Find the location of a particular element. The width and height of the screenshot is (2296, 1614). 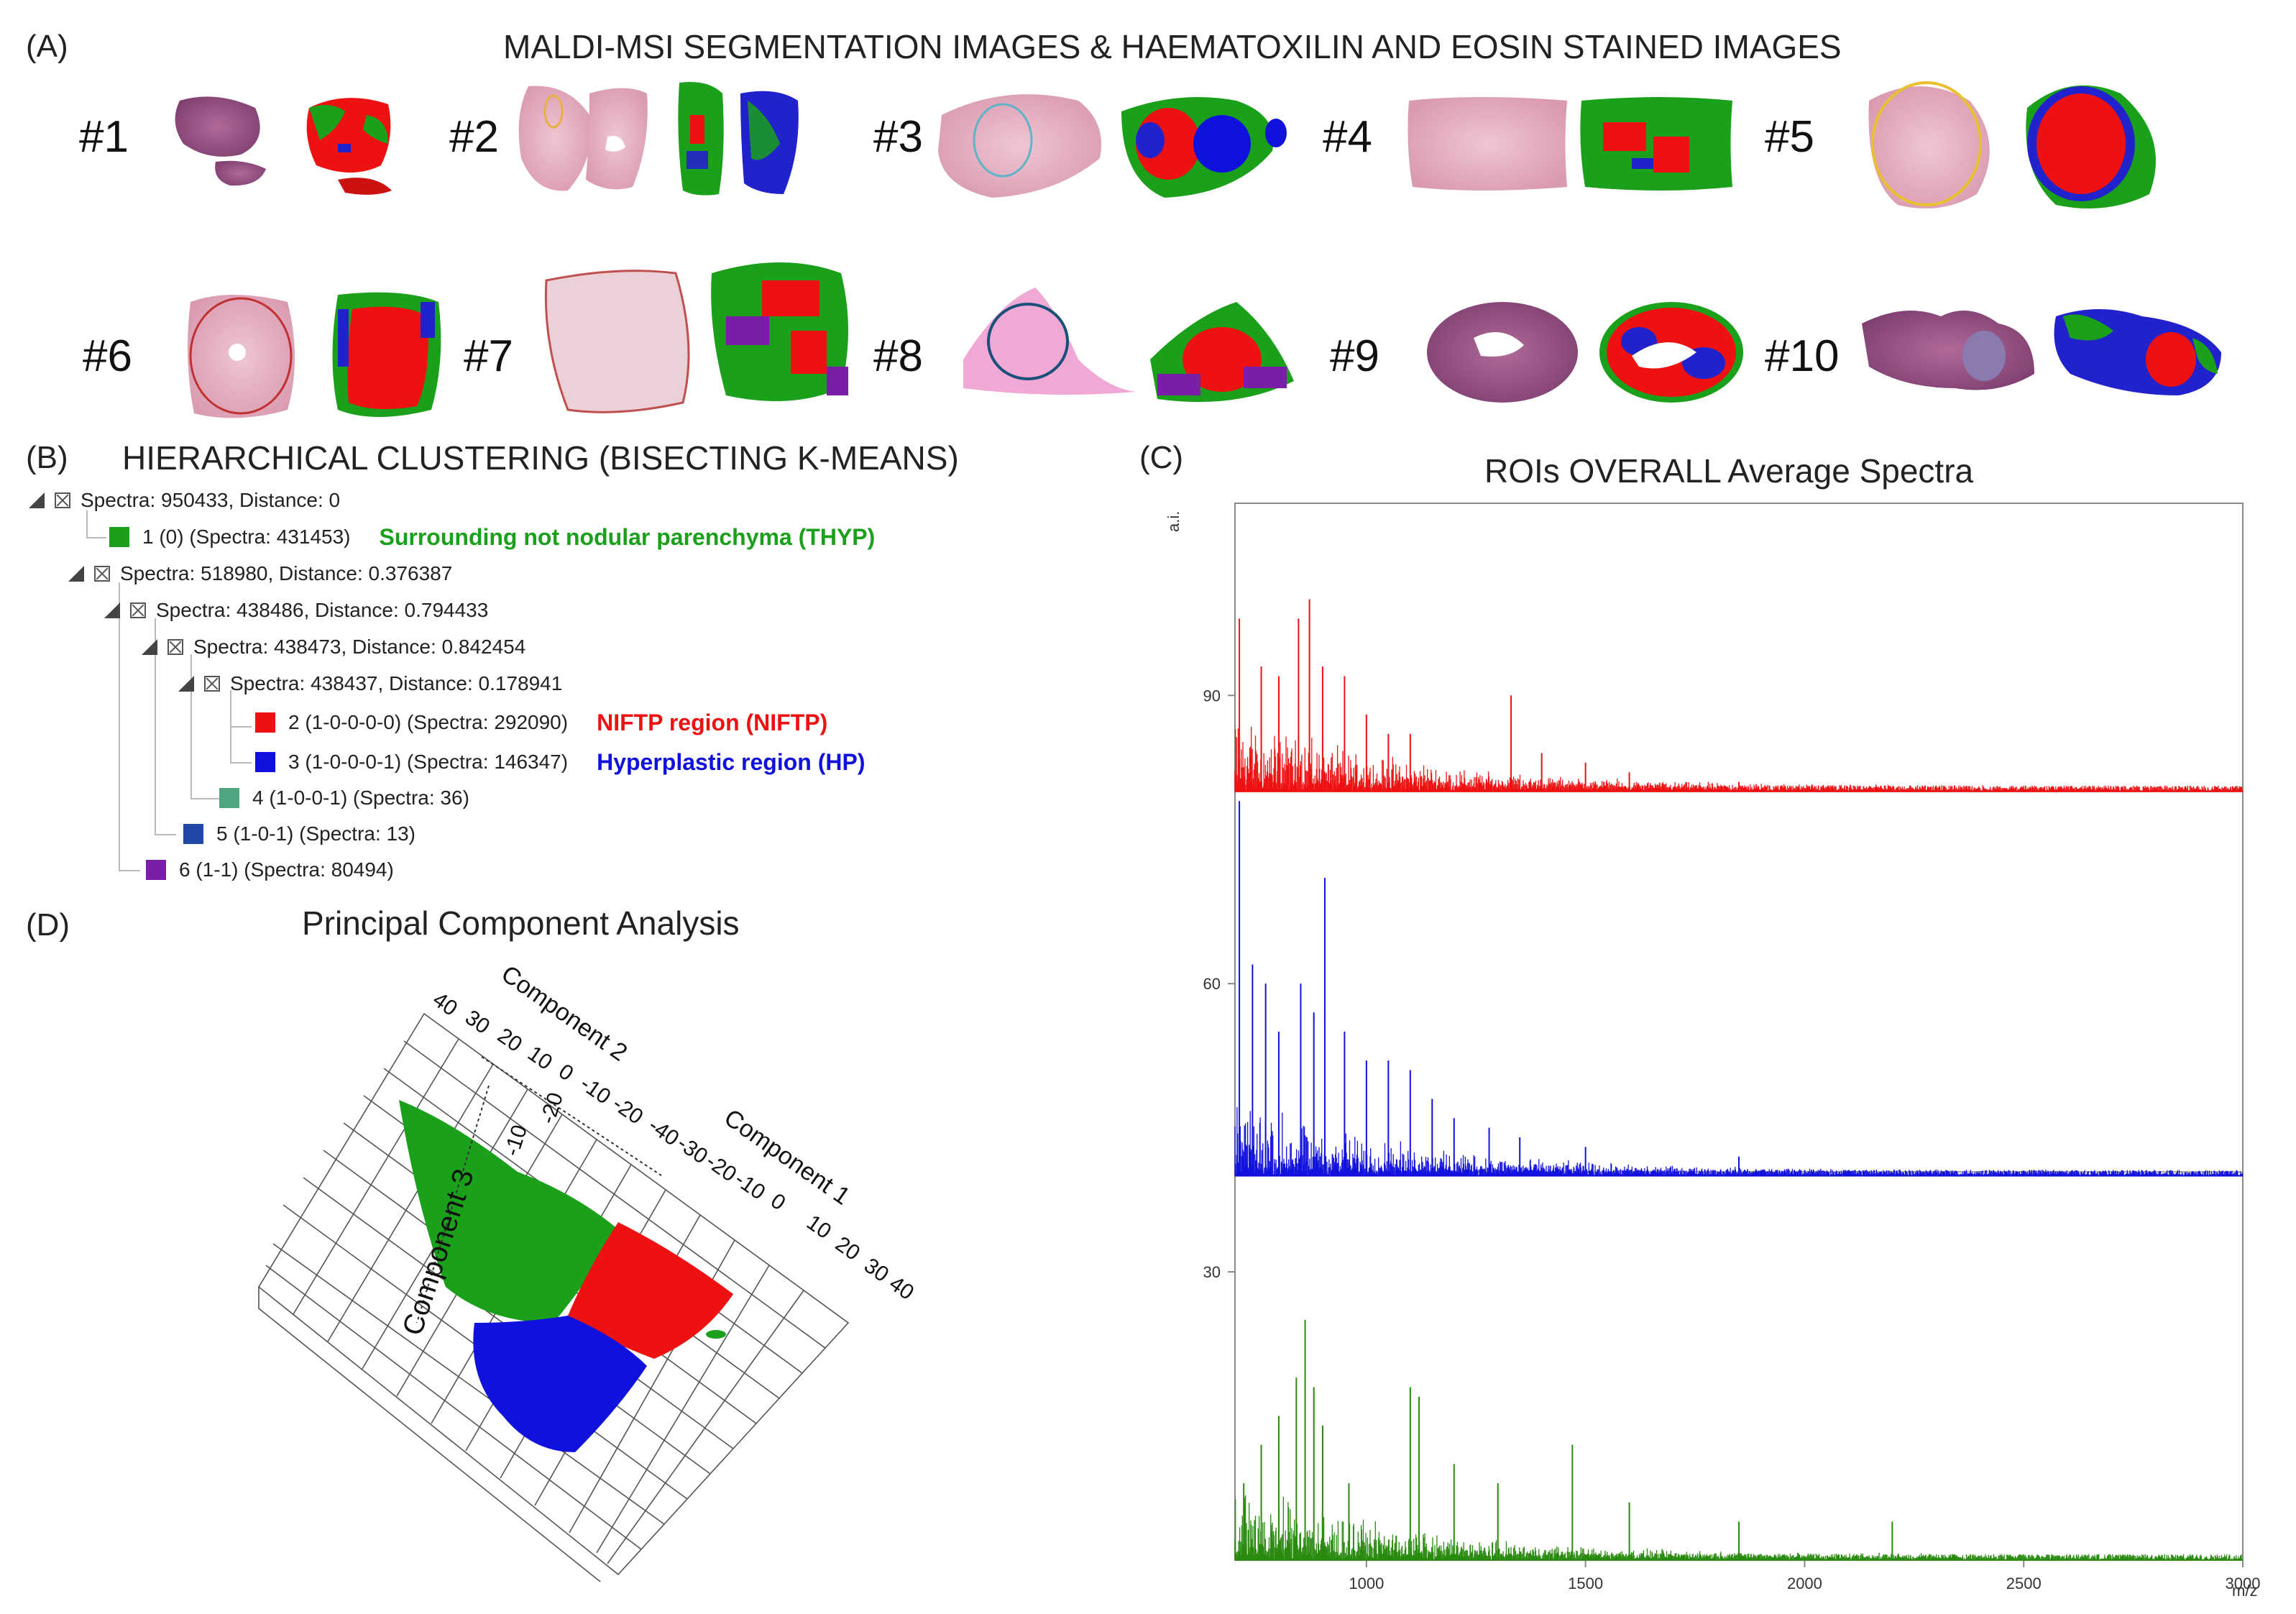

spectrum-thyp is located at coordinates (1739, 1527).